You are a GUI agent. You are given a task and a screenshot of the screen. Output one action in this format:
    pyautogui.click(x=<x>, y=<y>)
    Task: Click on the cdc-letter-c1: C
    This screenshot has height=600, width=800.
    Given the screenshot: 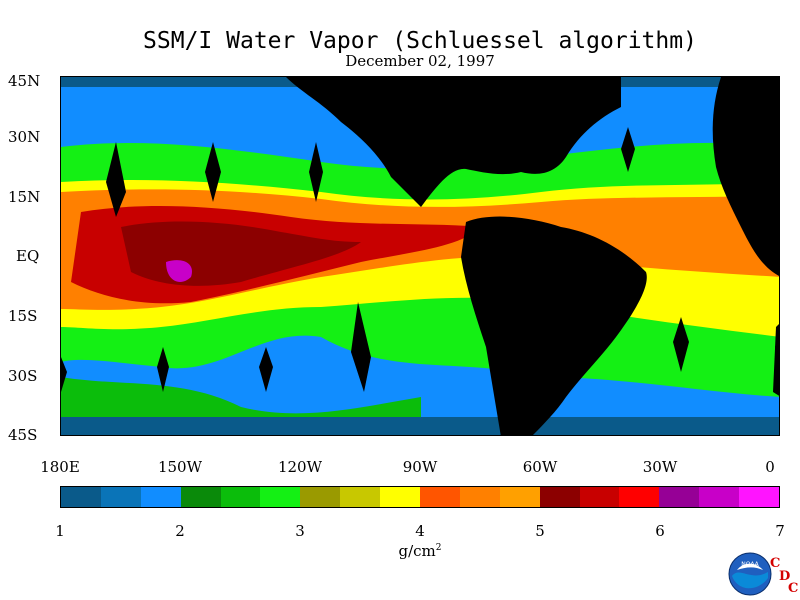 What is the action you would take?
    pyautogui.click(x=775, y=563)
    